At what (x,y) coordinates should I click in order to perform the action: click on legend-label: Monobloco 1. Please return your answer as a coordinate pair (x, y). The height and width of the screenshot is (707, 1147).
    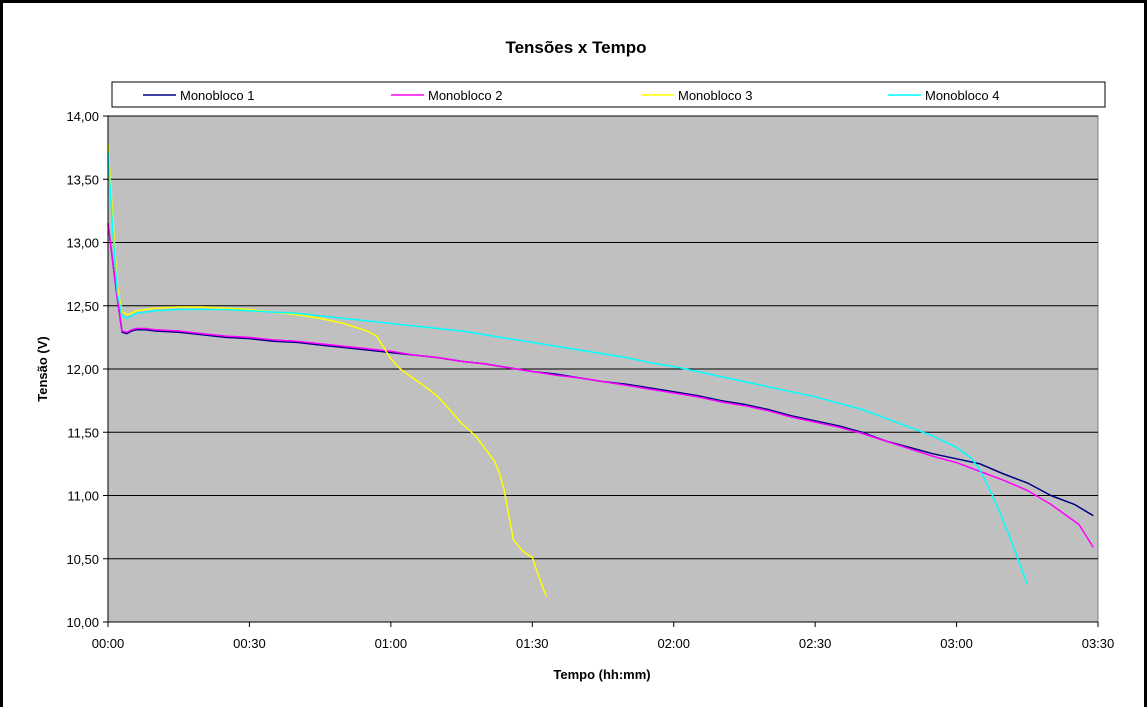
    Looking at the image, I should click on (217, 95).